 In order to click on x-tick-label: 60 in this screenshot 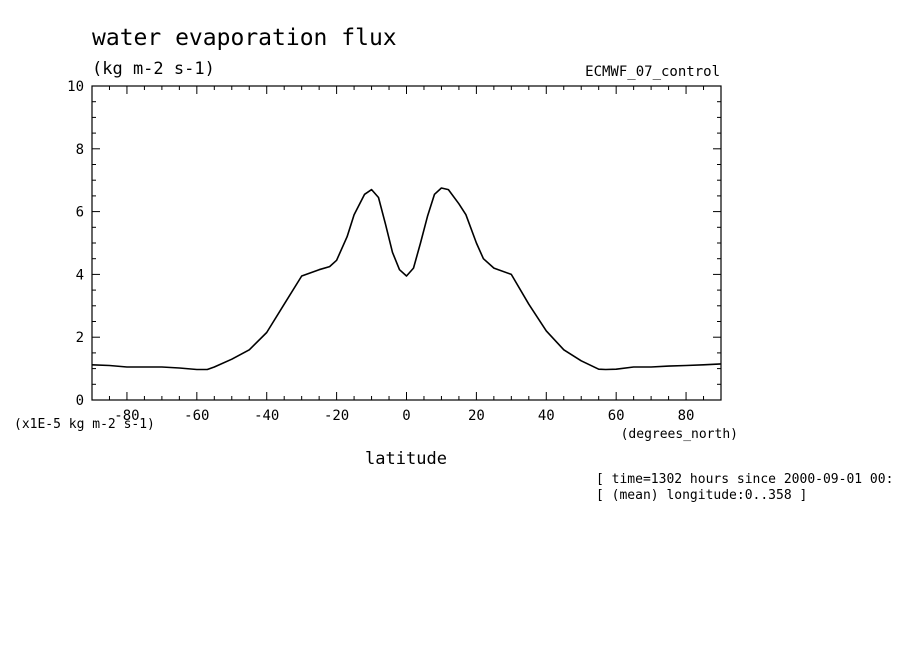, I will do `click(616, 416)`.